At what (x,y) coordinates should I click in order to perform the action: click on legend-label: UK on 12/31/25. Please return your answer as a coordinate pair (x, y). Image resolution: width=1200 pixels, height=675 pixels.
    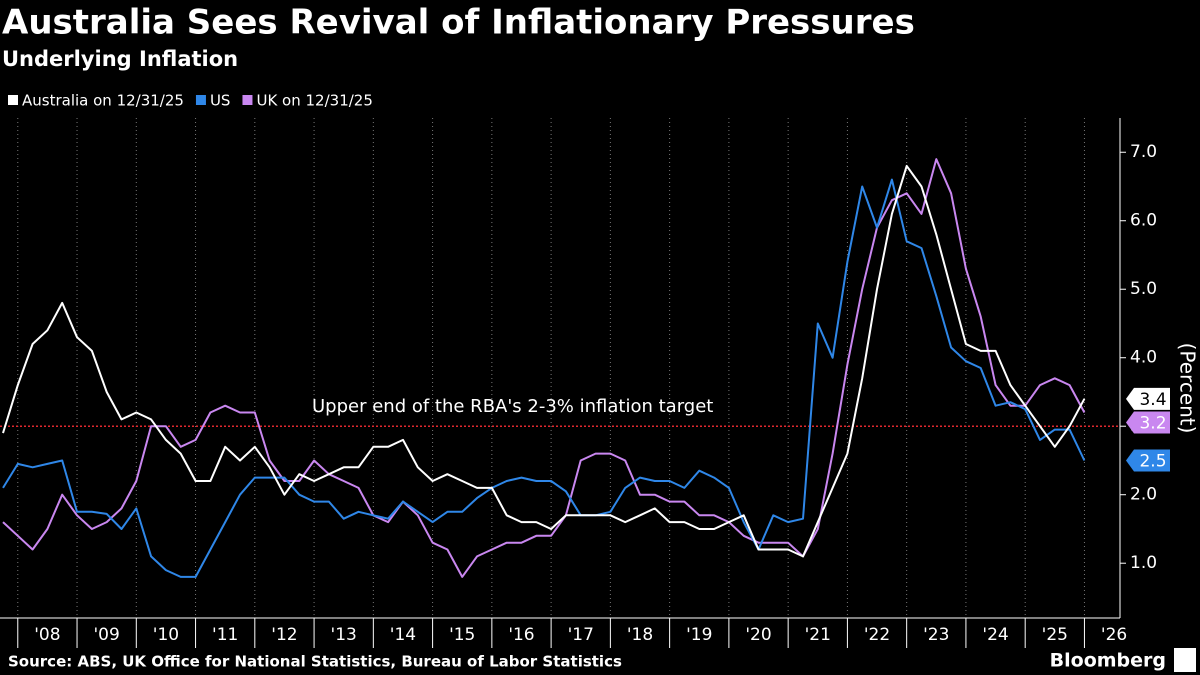
    Looking at the image, I should click on (314, 101).